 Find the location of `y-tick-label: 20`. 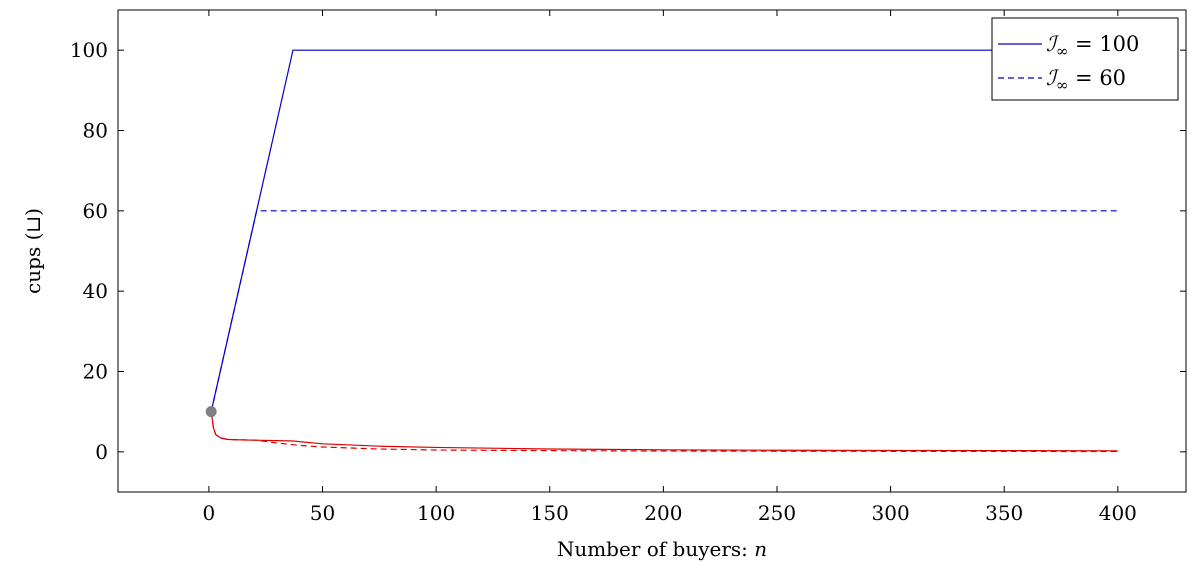

y-tick-label: 20 is located at coordinates (95, 372).